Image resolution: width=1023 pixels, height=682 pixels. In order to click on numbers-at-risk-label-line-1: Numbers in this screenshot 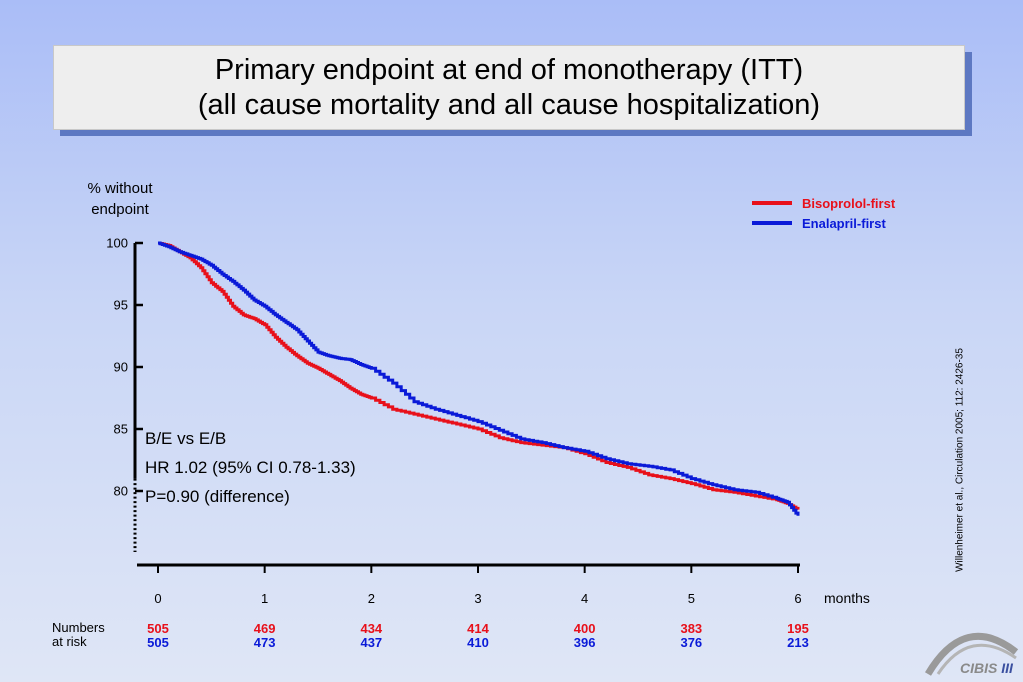, I will do `click(78, 627)`.